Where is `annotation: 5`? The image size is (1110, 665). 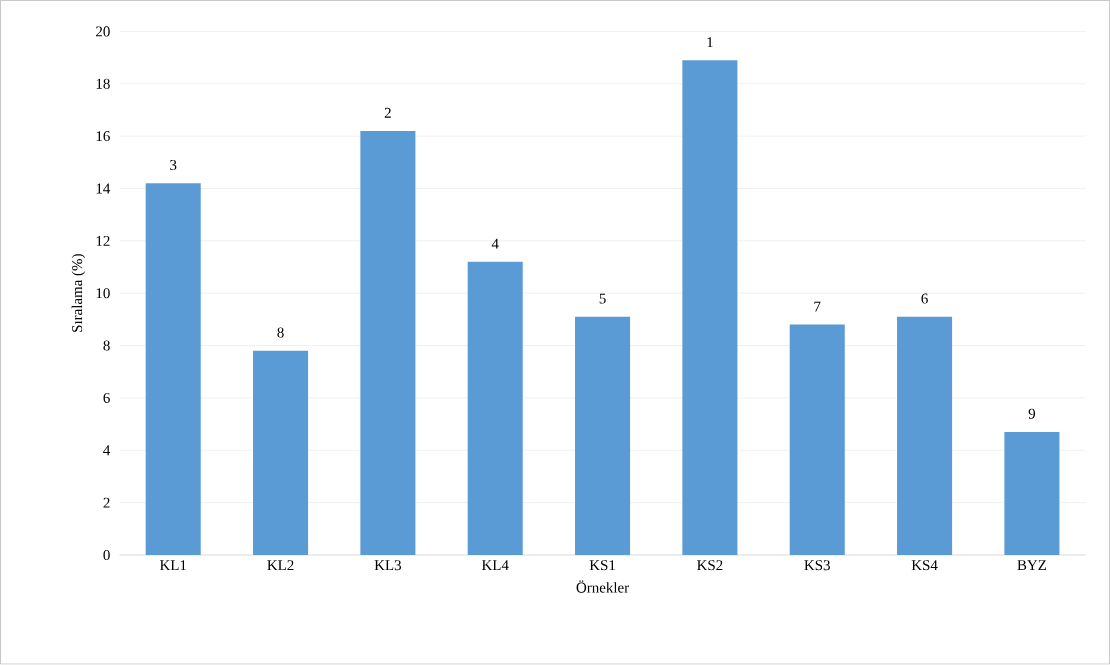
annotation: 5 is located at coordinates (602, 298).